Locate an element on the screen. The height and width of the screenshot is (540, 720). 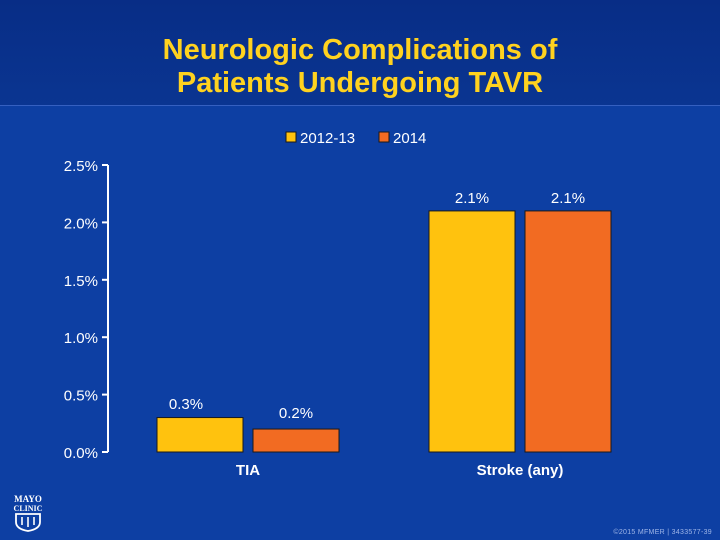
y-tick-label: 1.5% is located at coordinates (81, 281).